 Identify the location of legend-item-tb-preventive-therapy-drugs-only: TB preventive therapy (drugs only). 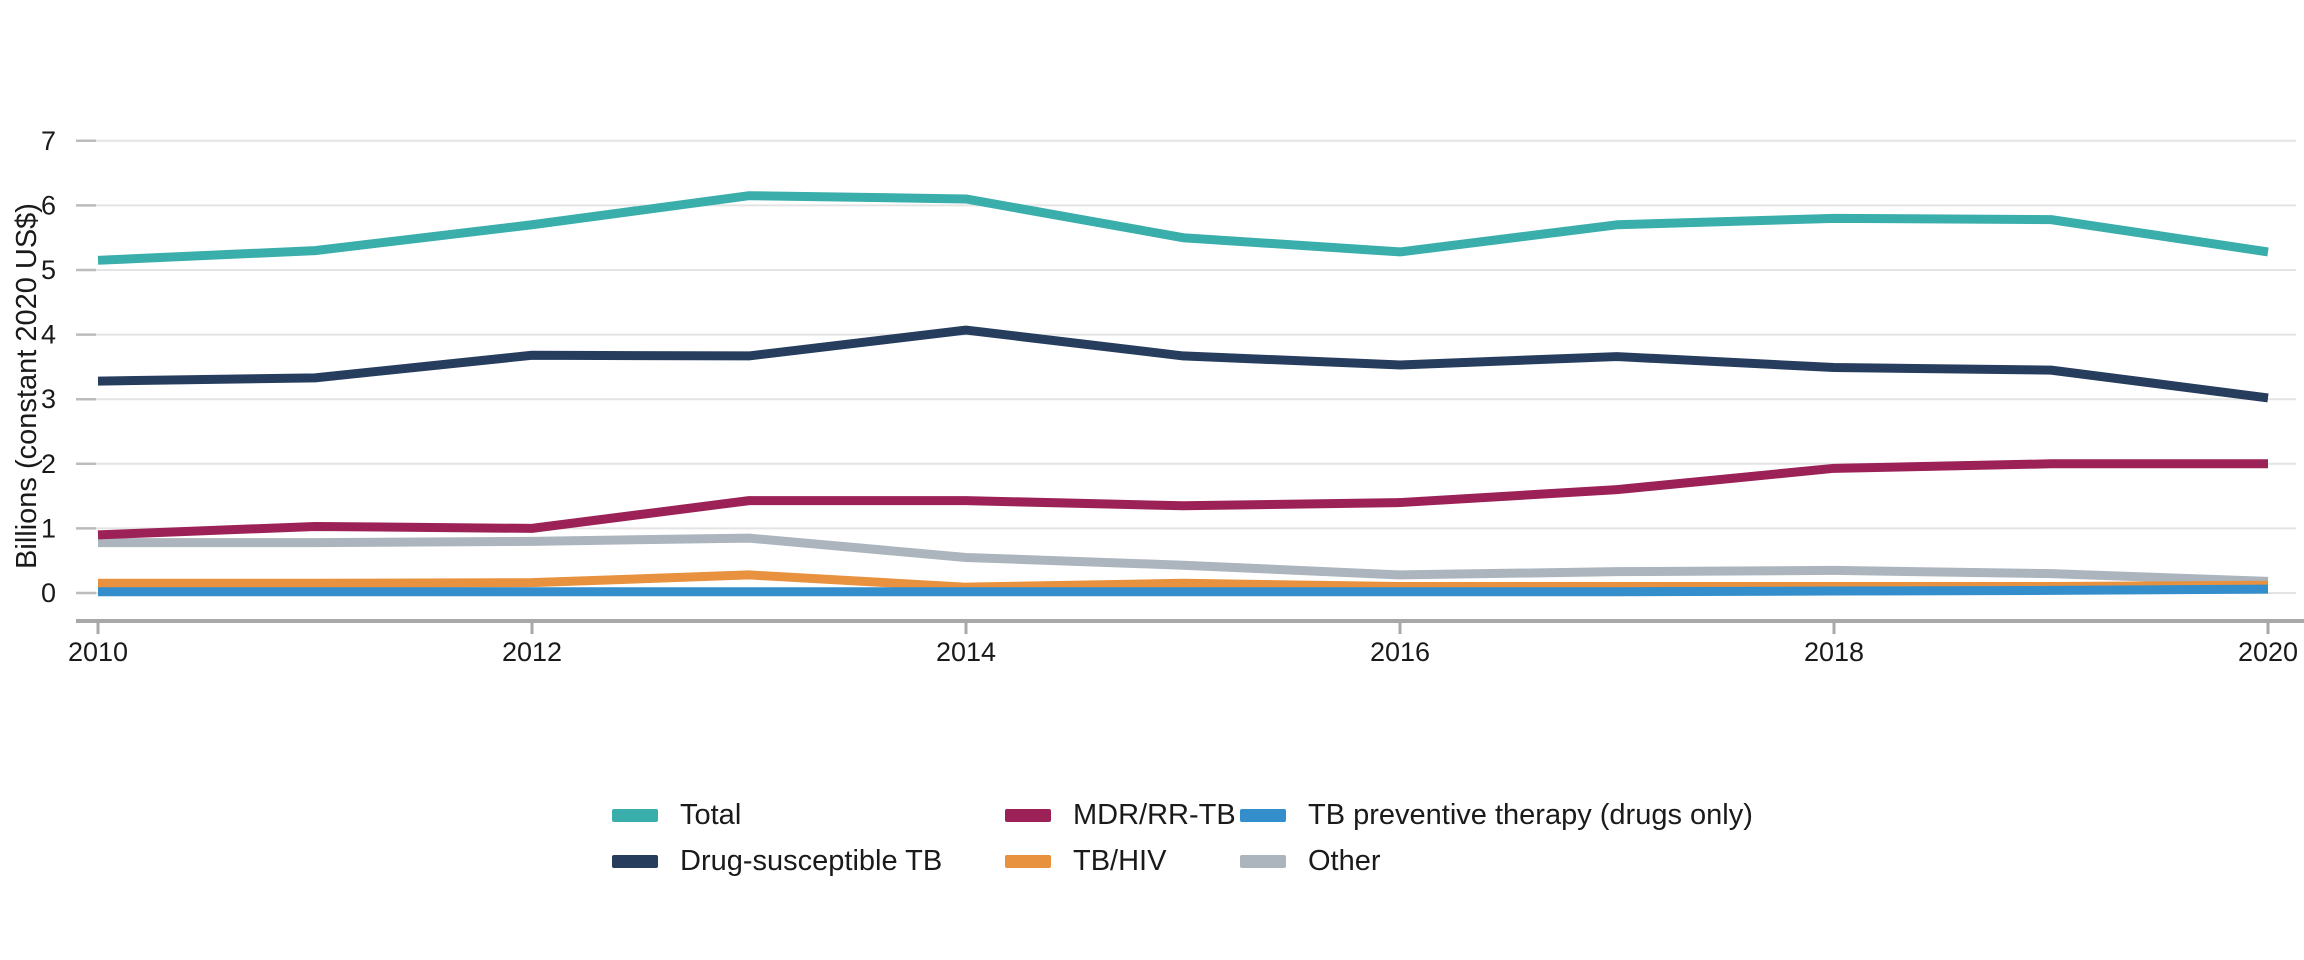
(1496, 815).